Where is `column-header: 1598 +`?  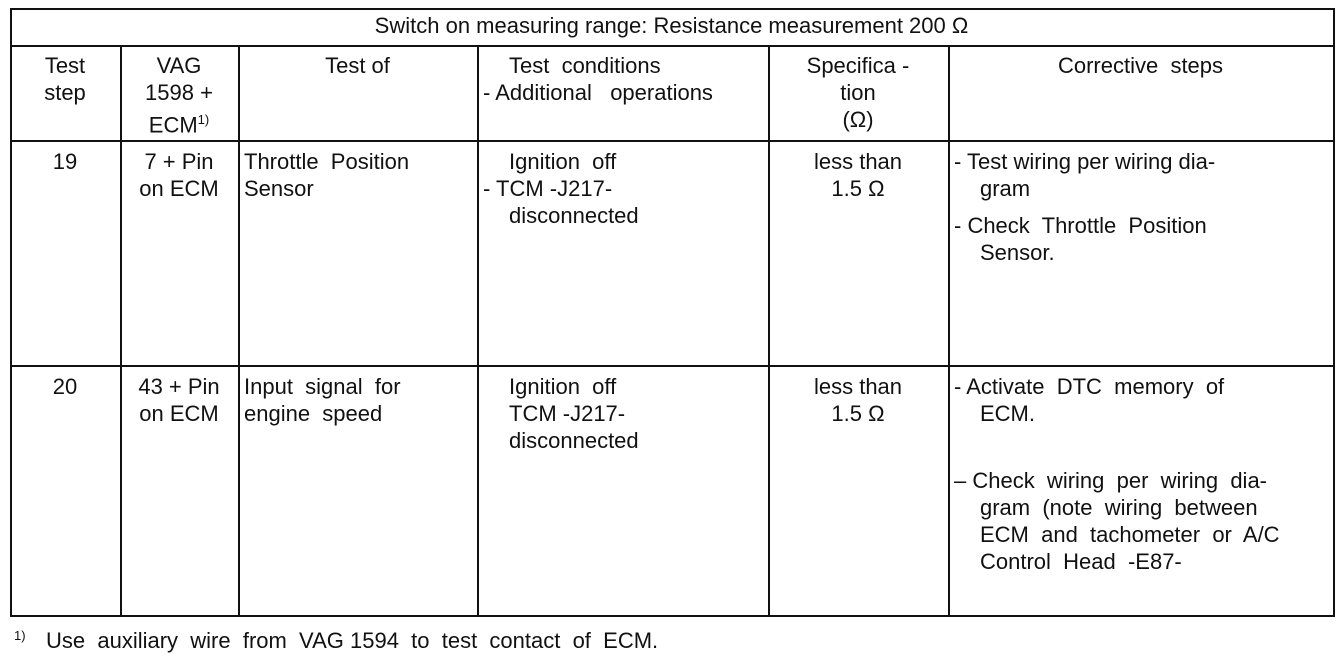
column-header: 1598 + is located at coordinates (179, 92).